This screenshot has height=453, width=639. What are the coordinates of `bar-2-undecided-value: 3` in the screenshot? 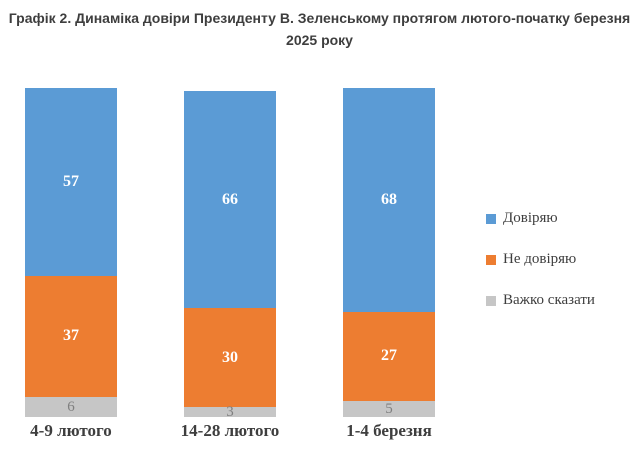 It's located at (230, 412).